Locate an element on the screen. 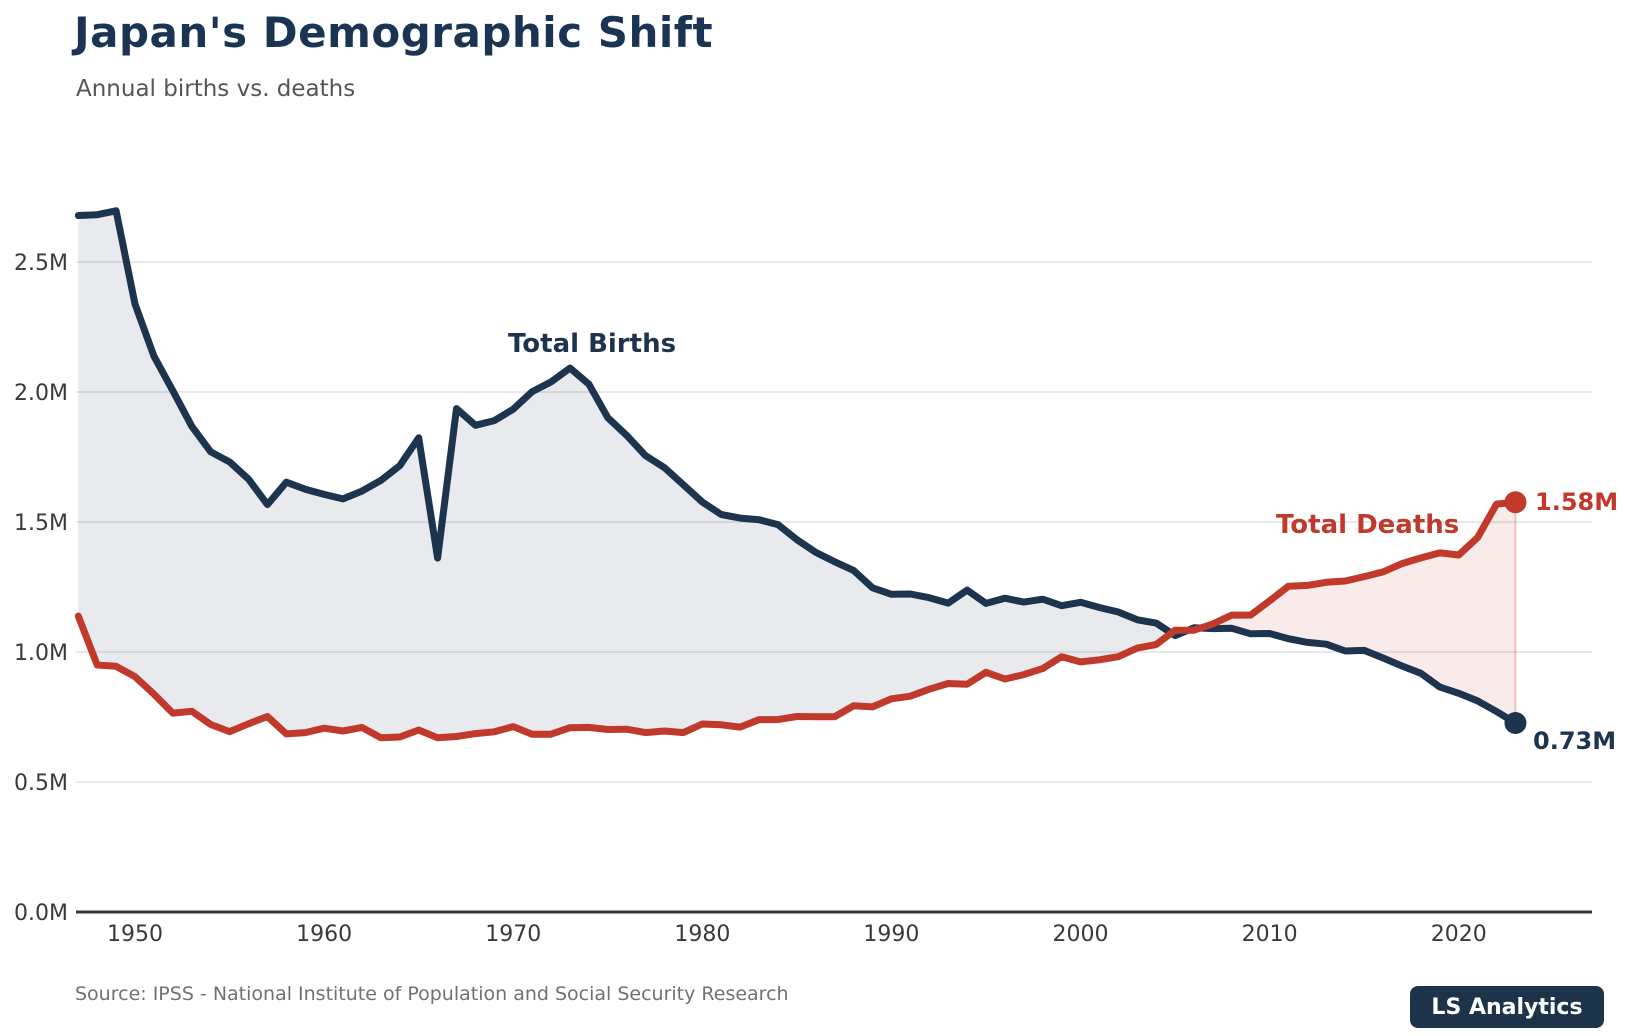 The height and width of the screenshot is (1036, 1626). y-tick-label: 2.5M is located at coordinates (41, 263).